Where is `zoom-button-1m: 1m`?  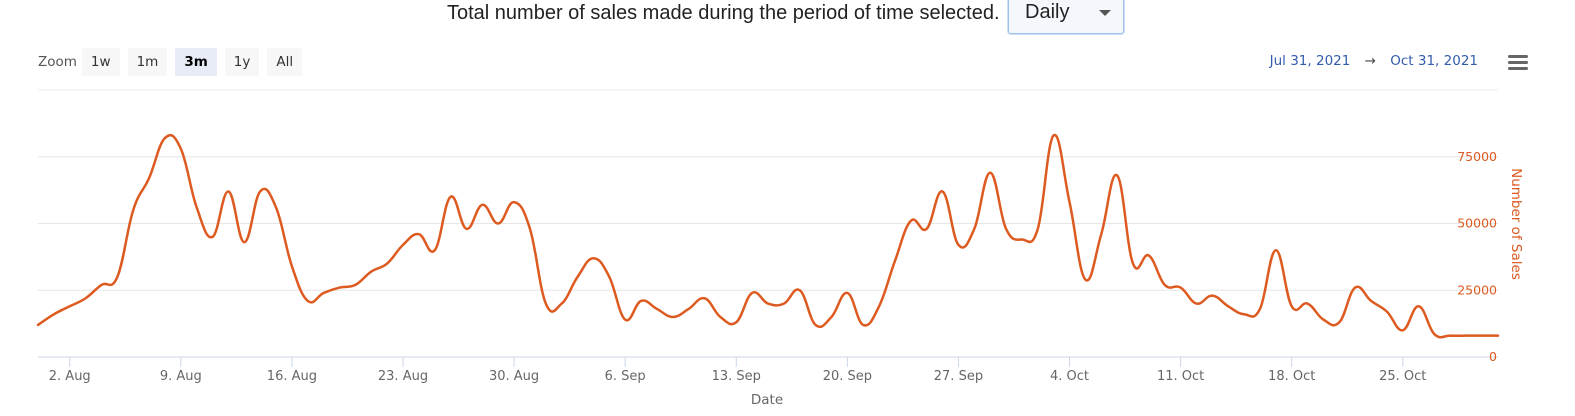
zoom-button-1m: 1m is located at coordinates (147, 62).